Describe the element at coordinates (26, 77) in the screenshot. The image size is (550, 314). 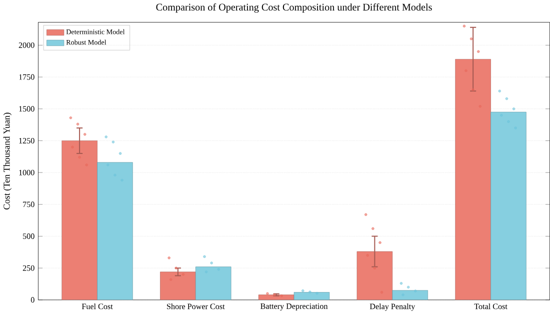
I see `y-tick-label: 1750` at that location.